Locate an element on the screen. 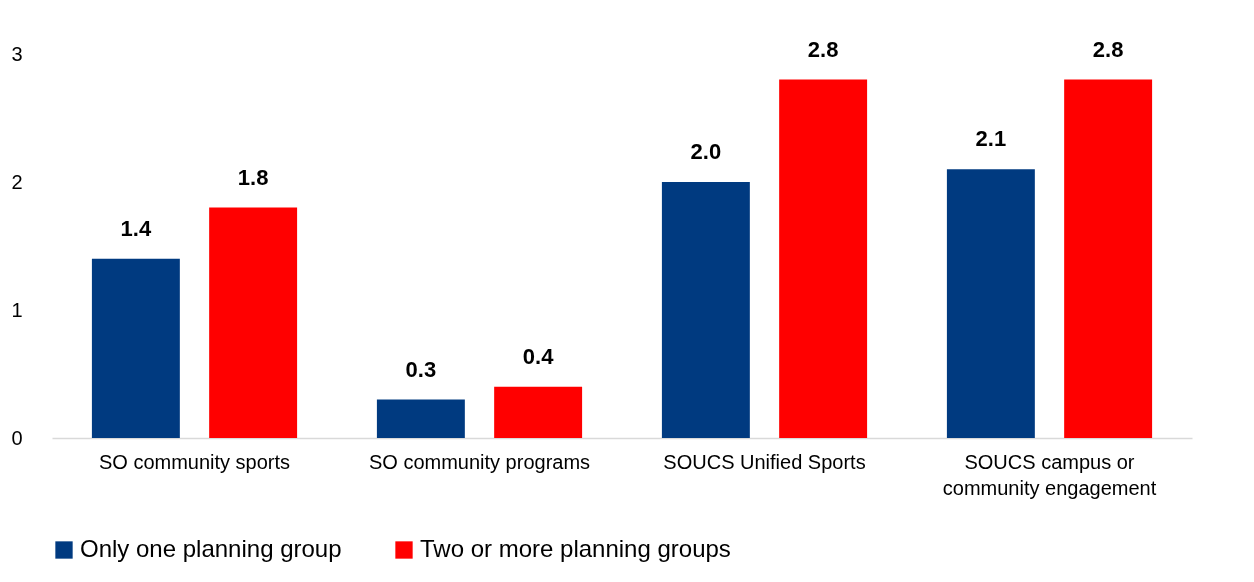 This screenshot has height=582, width=1254. x-tick-label: SO community programs is located at coordinates (479, 461).